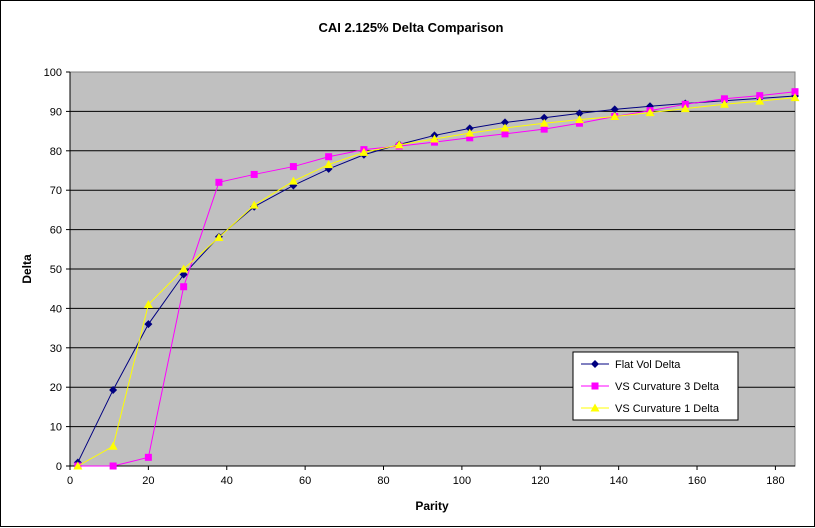  Describe the element at coordinates (53, 73) in the screenshot. I see `y-tick-label: 100` at that location.